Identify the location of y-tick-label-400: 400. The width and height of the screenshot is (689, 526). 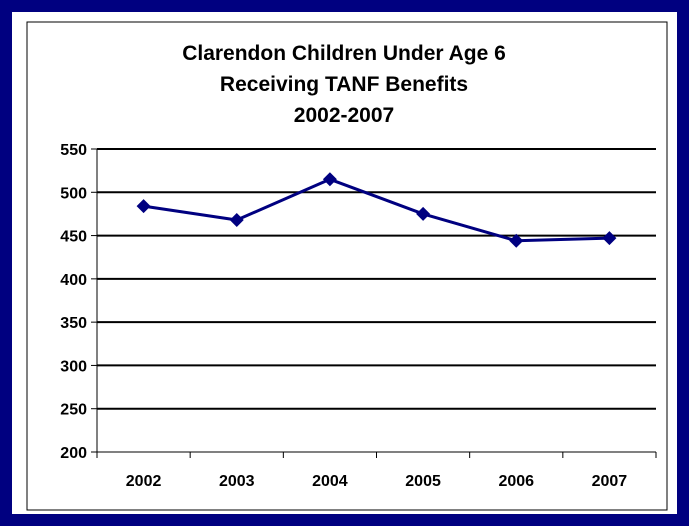
(73, 280).